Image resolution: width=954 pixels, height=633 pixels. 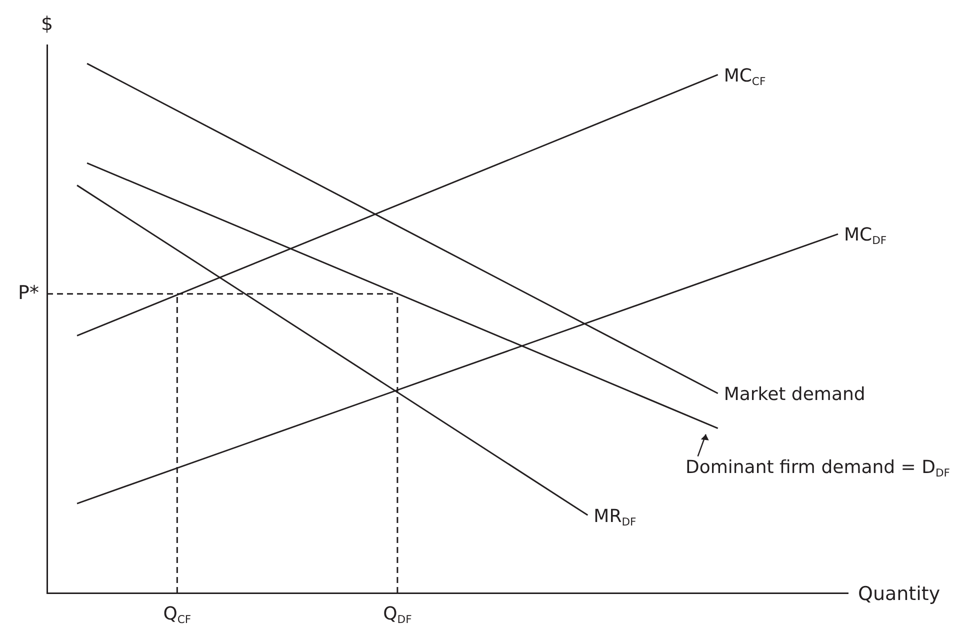 What do you see at coordinates (899, 593) in the screenshot?
I see `x-axis-title: Quantity` at bounding box center [899, 593].